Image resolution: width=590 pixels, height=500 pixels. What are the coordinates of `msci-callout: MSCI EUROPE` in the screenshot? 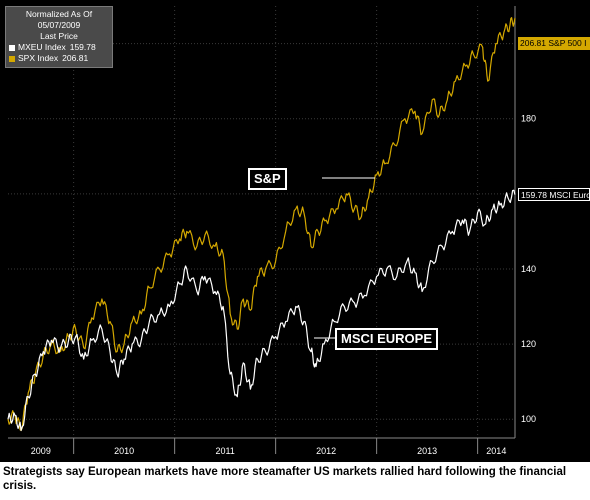 It's located at (387, 339).